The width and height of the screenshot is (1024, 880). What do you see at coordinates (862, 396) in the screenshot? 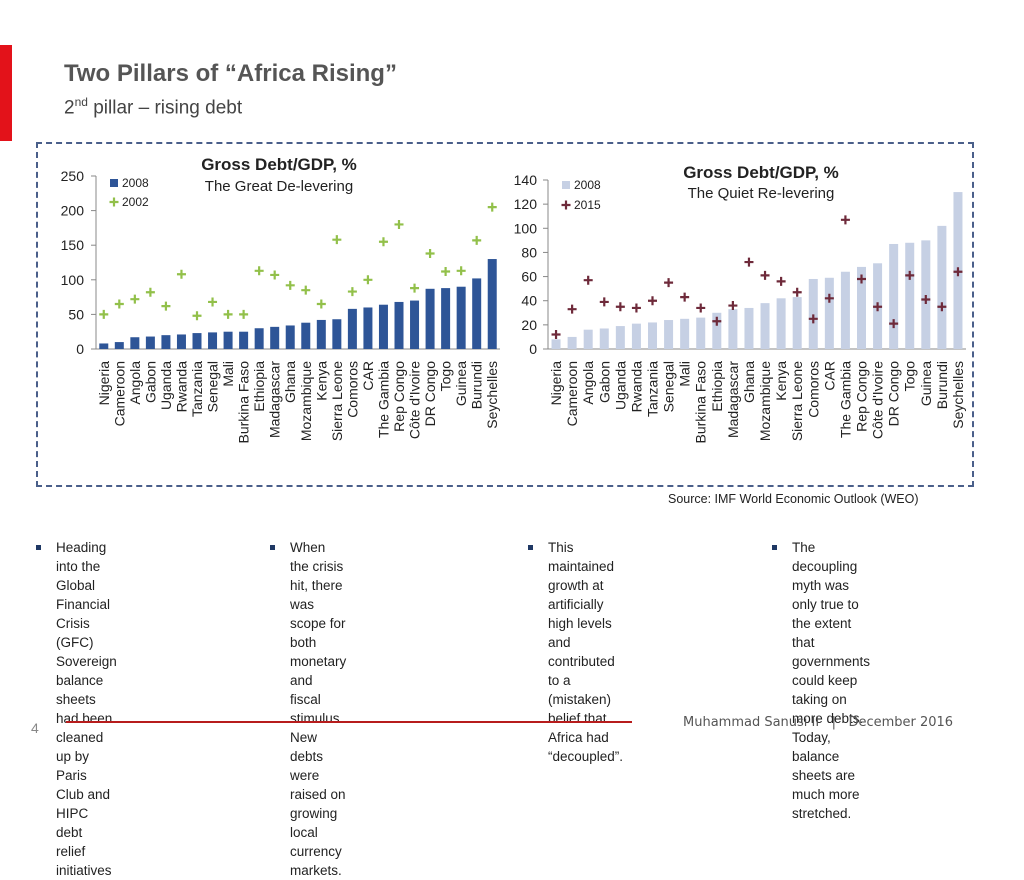
I see `chart2-category-label: Rep Congo` at bounding box center [862, 396].